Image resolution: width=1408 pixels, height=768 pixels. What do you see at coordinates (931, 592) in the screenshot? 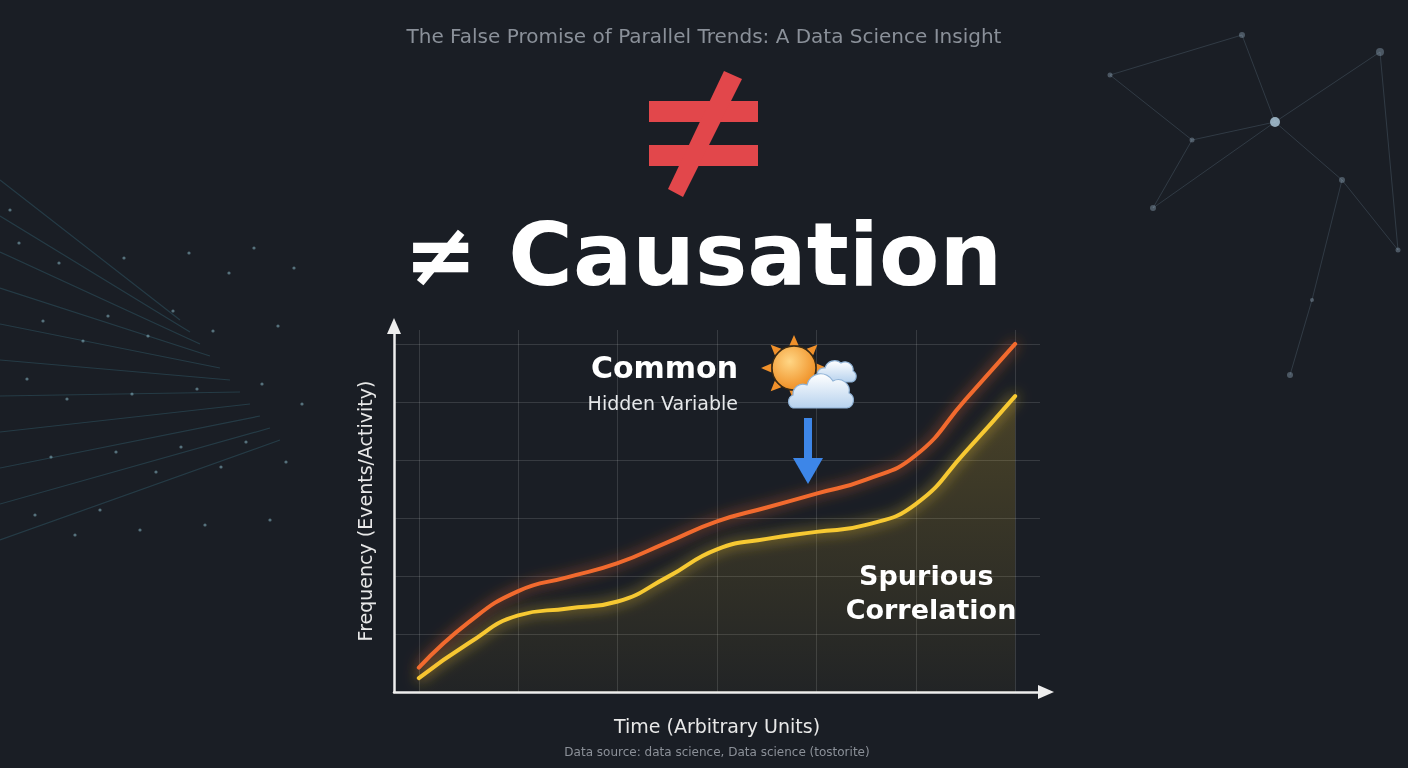
I see `annotation: Spurious Correlation` at bounding box center [931, 592].